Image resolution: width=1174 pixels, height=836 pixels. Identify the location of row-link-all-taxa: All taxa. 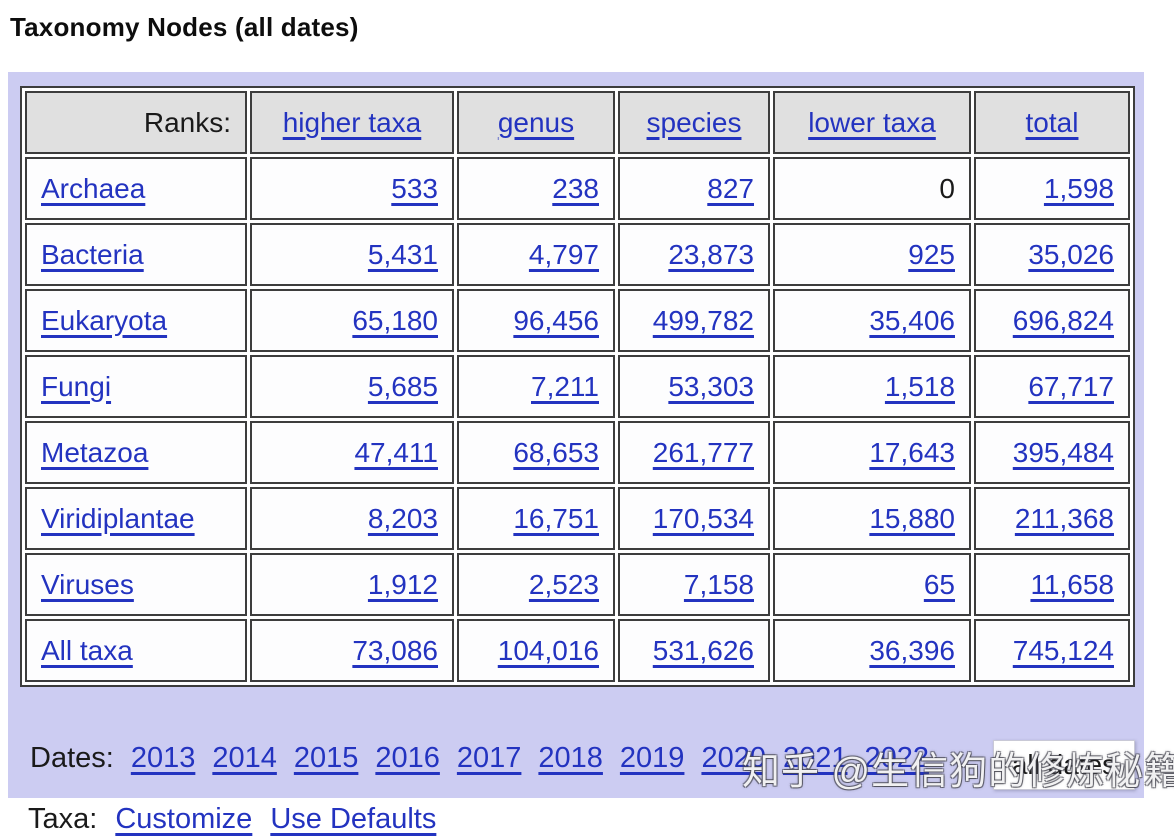
(87, 650).